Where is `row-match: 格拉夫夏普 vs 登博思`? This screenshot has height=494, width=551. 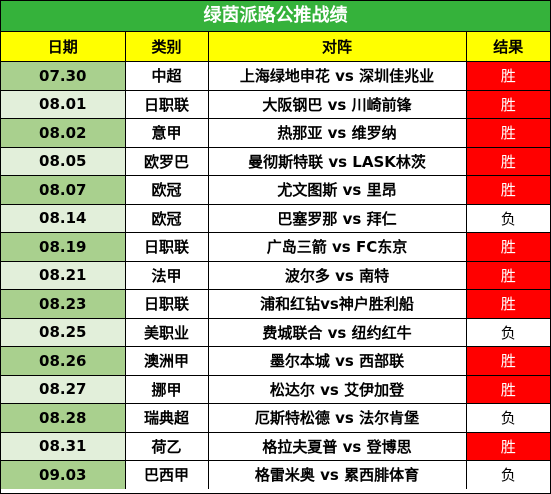
row-match: 格拉夫夏普 vs 登博思 is located at coordinates (337, 446).